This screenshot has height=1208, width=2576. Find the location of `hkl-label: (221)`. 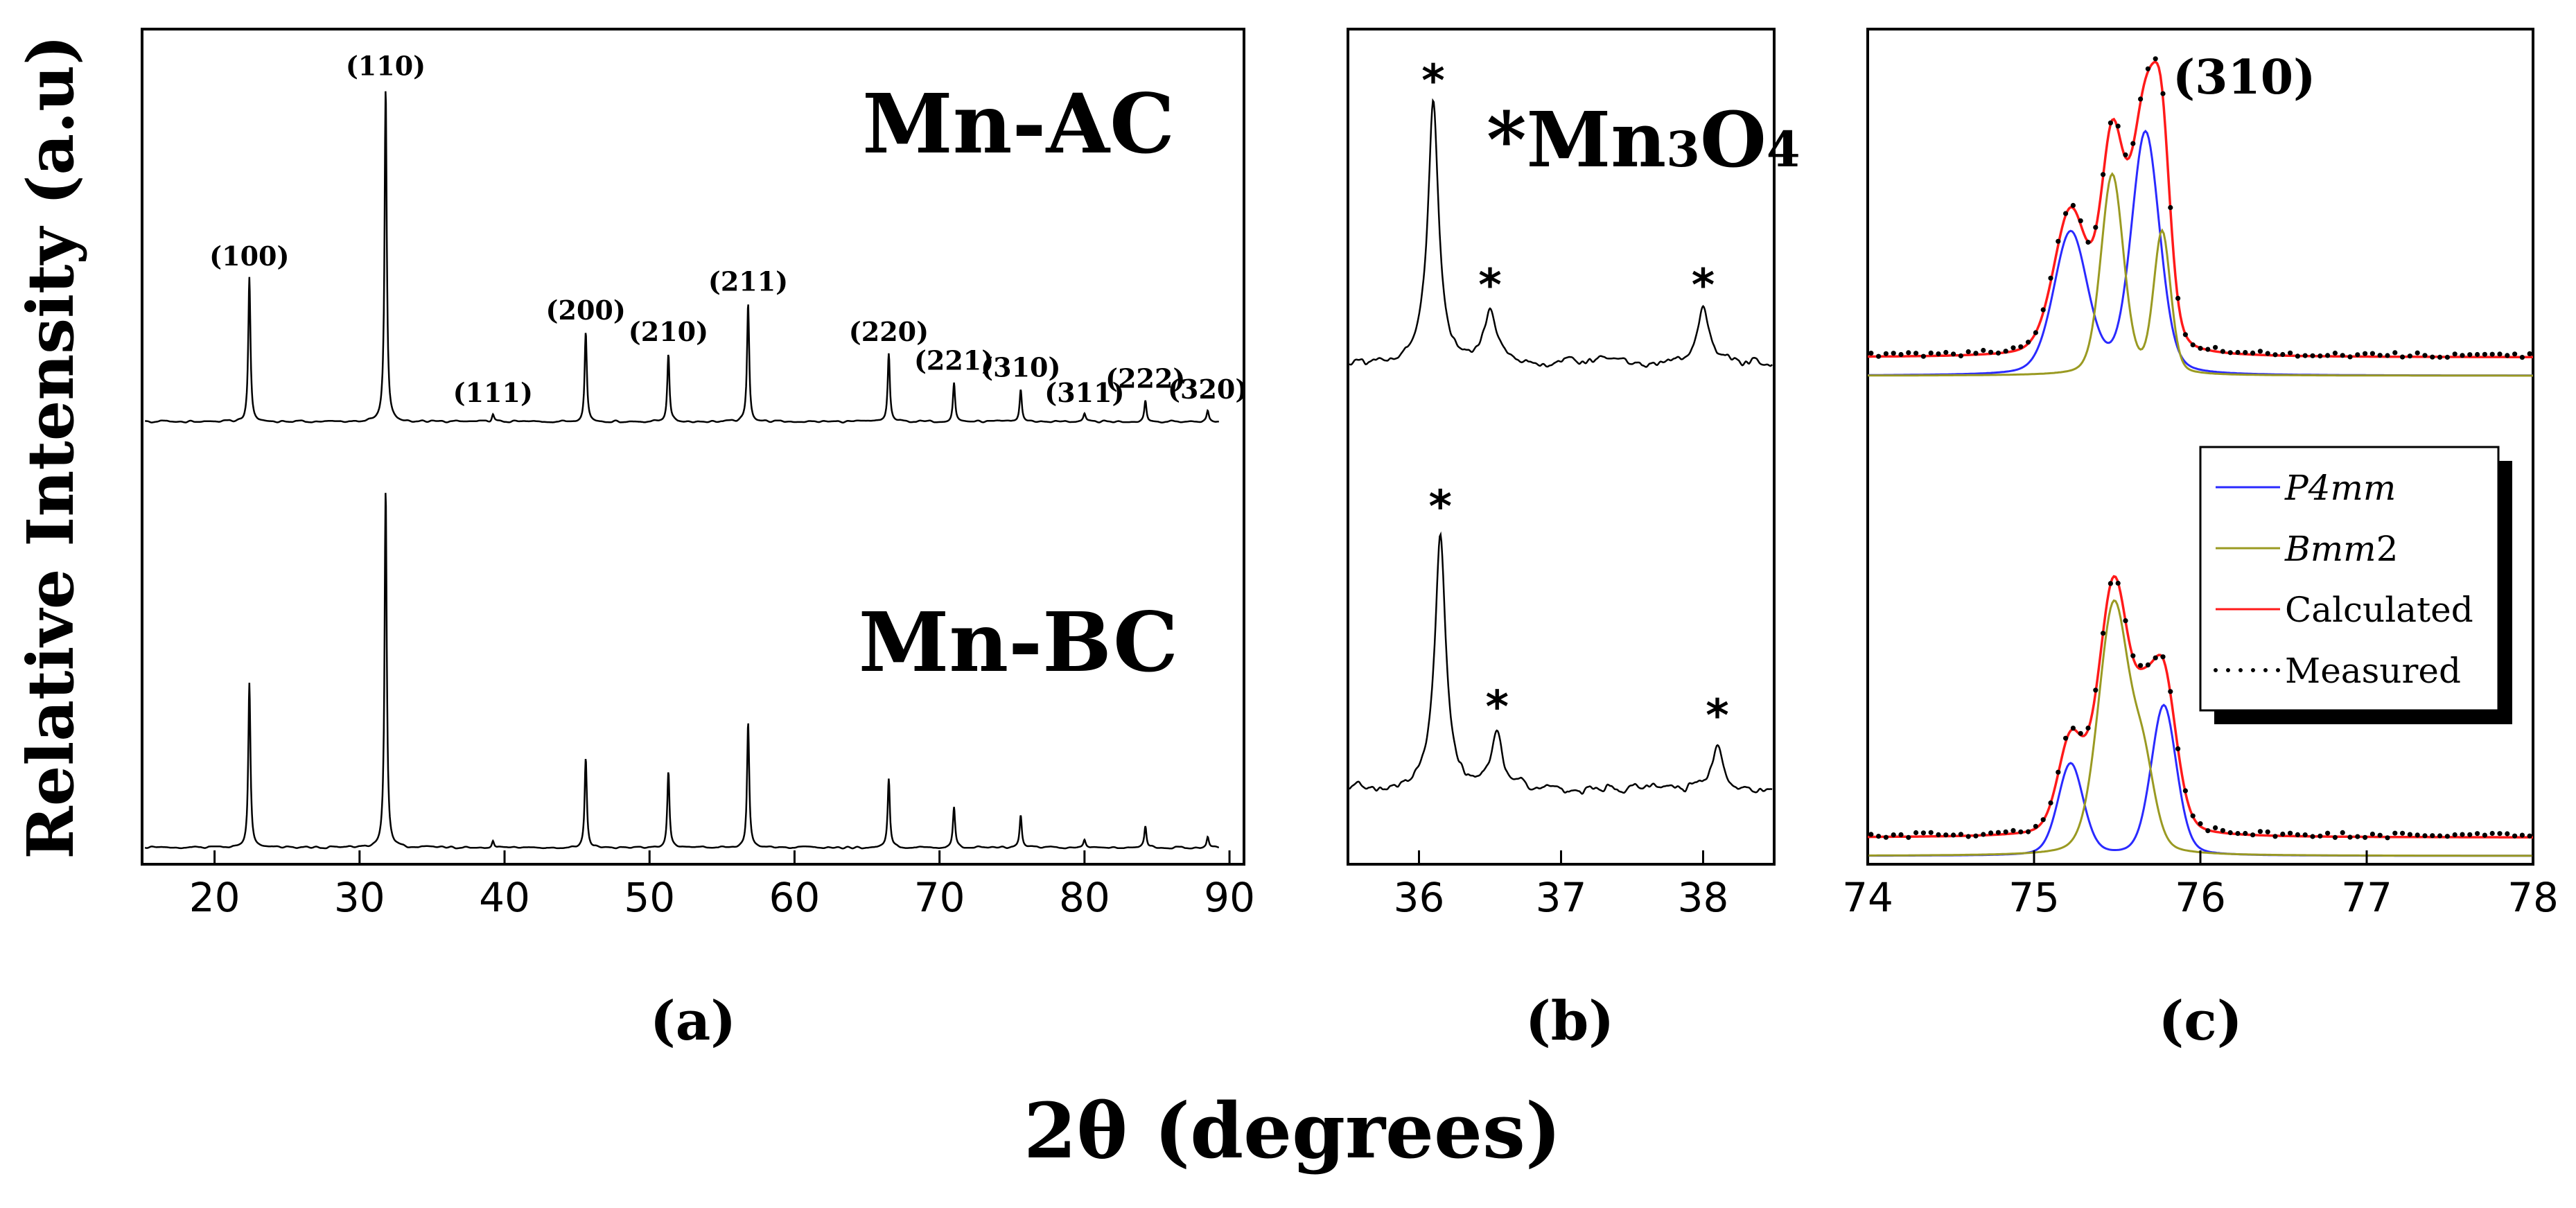

hkl-label: (221) is located at coordinates (954, 360).